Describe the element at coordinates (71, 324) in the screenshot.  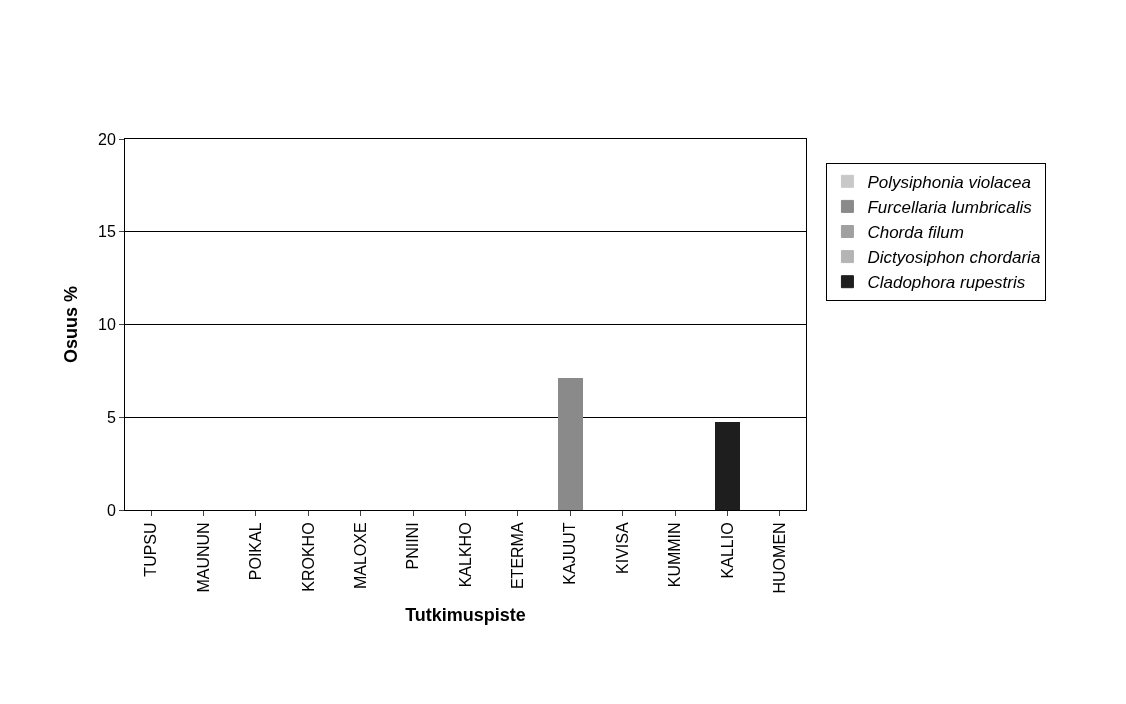
I see `y-axis-title: Osuus %` at that location.